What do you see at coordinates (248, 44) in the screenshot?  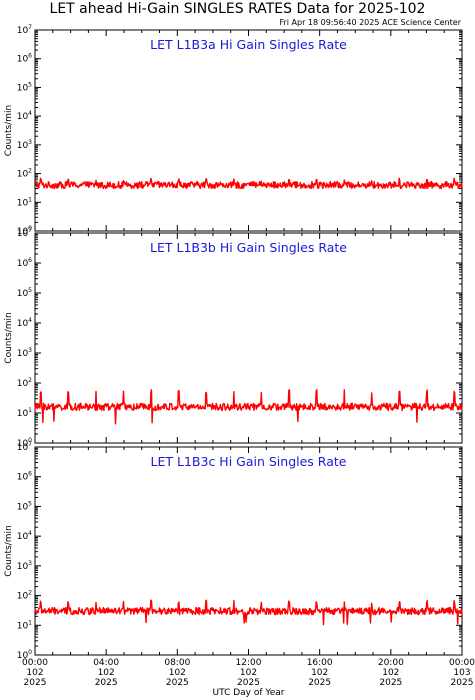 I see `panel-title: LET L1B3a Hi Gain Singles Rate` at bounding box center [248, 44].